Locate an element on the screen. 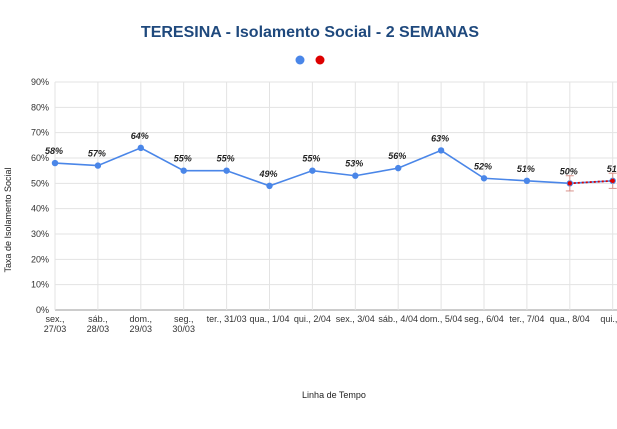 The width and height of the screenshot is (617, 429). series-2-line is located at coordinates (591, 182).